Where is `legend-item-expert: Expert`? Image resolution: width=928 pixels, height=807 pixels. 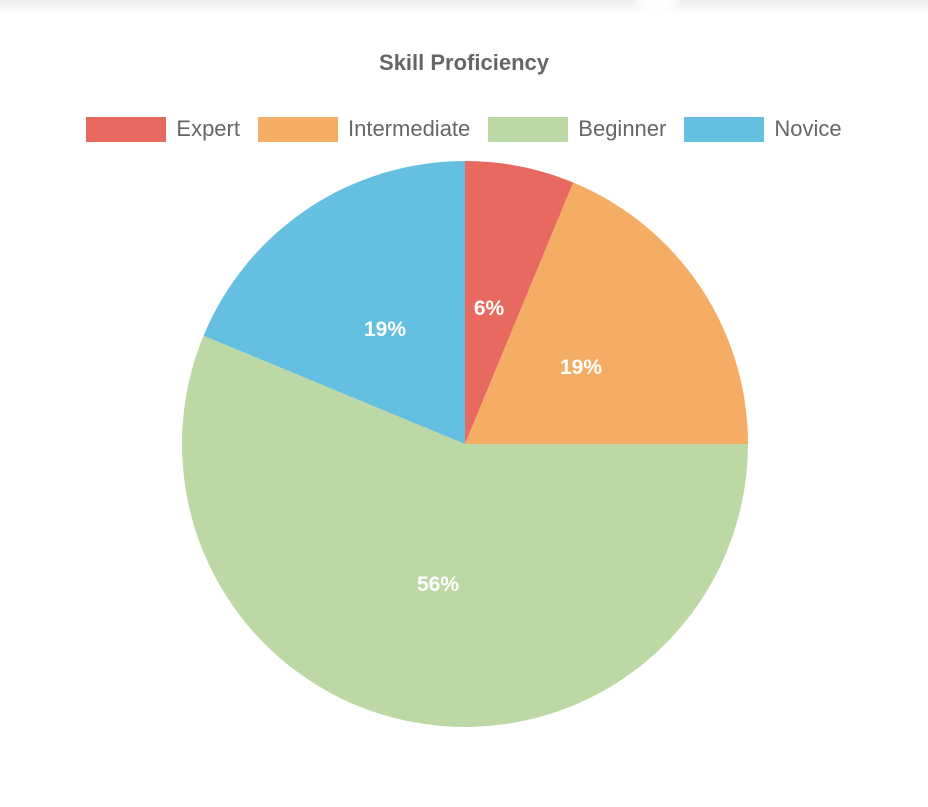
legend-item-expert: Expert is located at coordinates (163, 129).